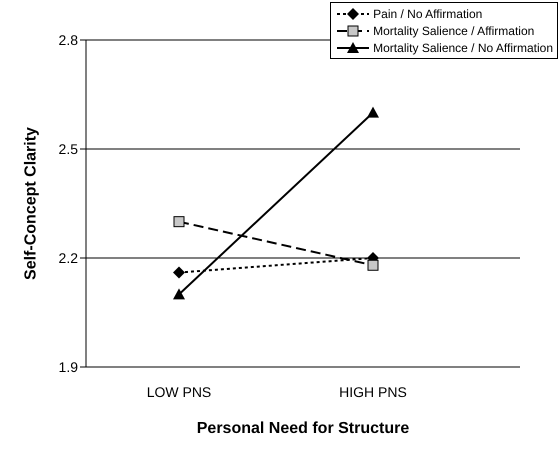 This screenshot has width=558, height=465. What do you see at coordinates (427, 13) in the screenshot?
I see `legend-label: Pain / No Affirmation` at bounding box center [427, 13].